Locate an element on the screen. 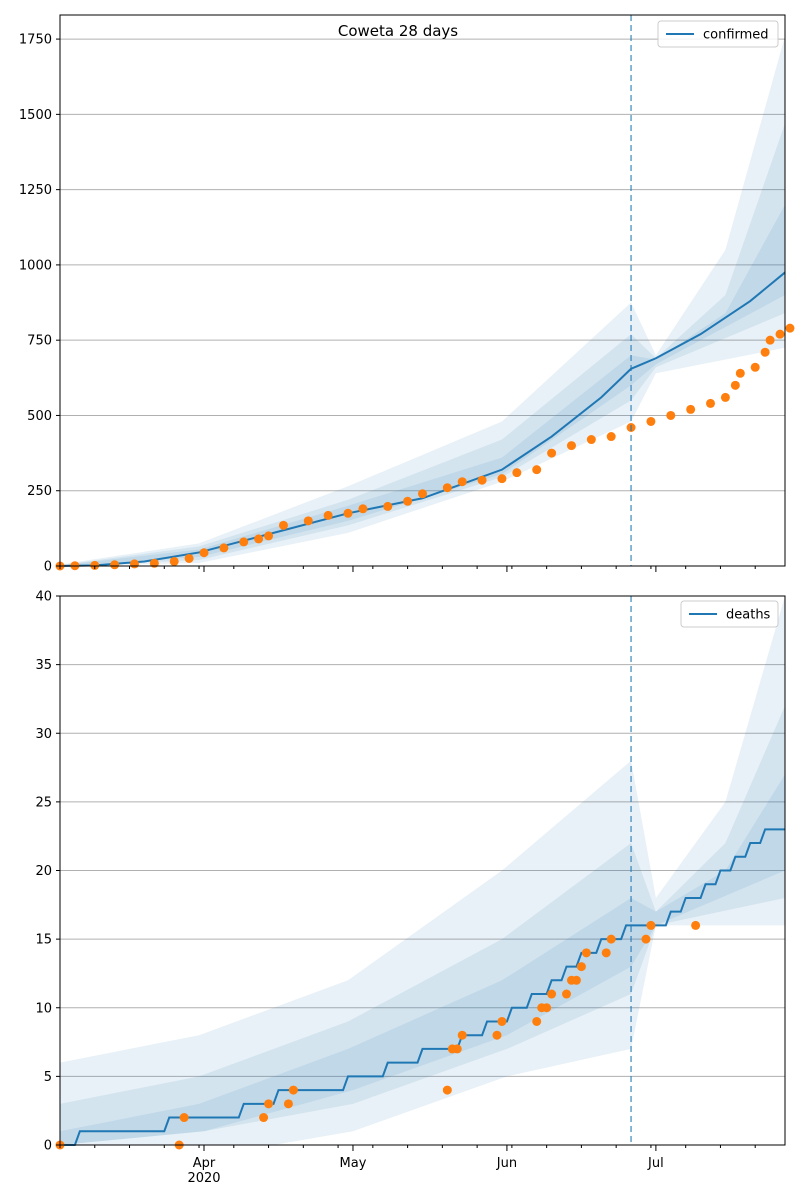 The height and width of the screenshot is (1200, 800). legend-label-confirmed: confirmed is located at coordinates (736, 35).